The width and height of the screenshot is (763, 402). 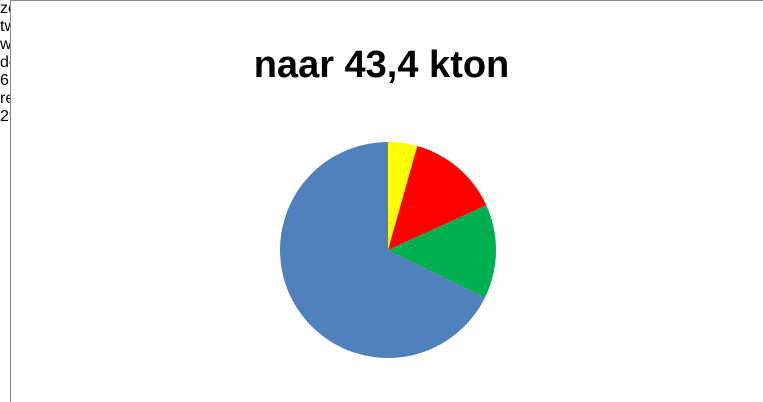 I want to click on chart-title: naar 43,4 kton, so click(x=381, y=65).